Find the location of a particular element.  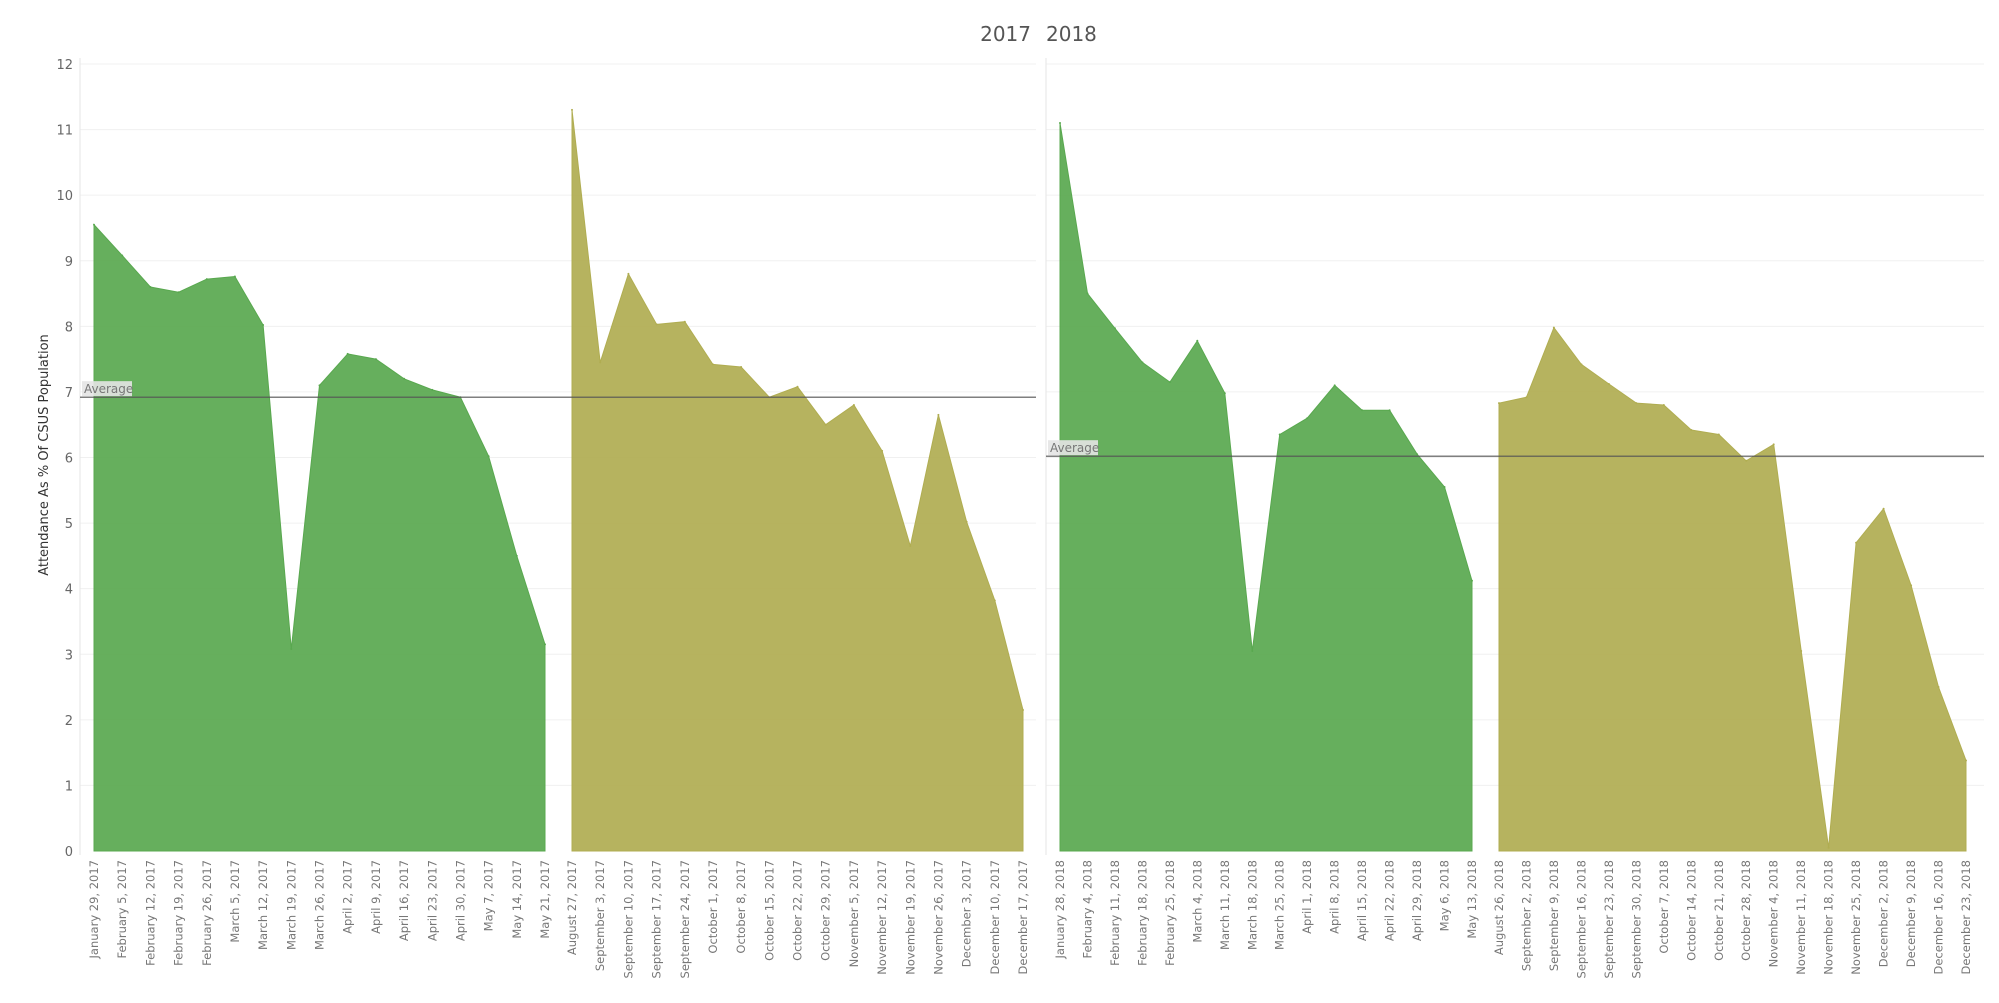

x-tick-label: September 24, 2017 is located at coordinates (685, 919).